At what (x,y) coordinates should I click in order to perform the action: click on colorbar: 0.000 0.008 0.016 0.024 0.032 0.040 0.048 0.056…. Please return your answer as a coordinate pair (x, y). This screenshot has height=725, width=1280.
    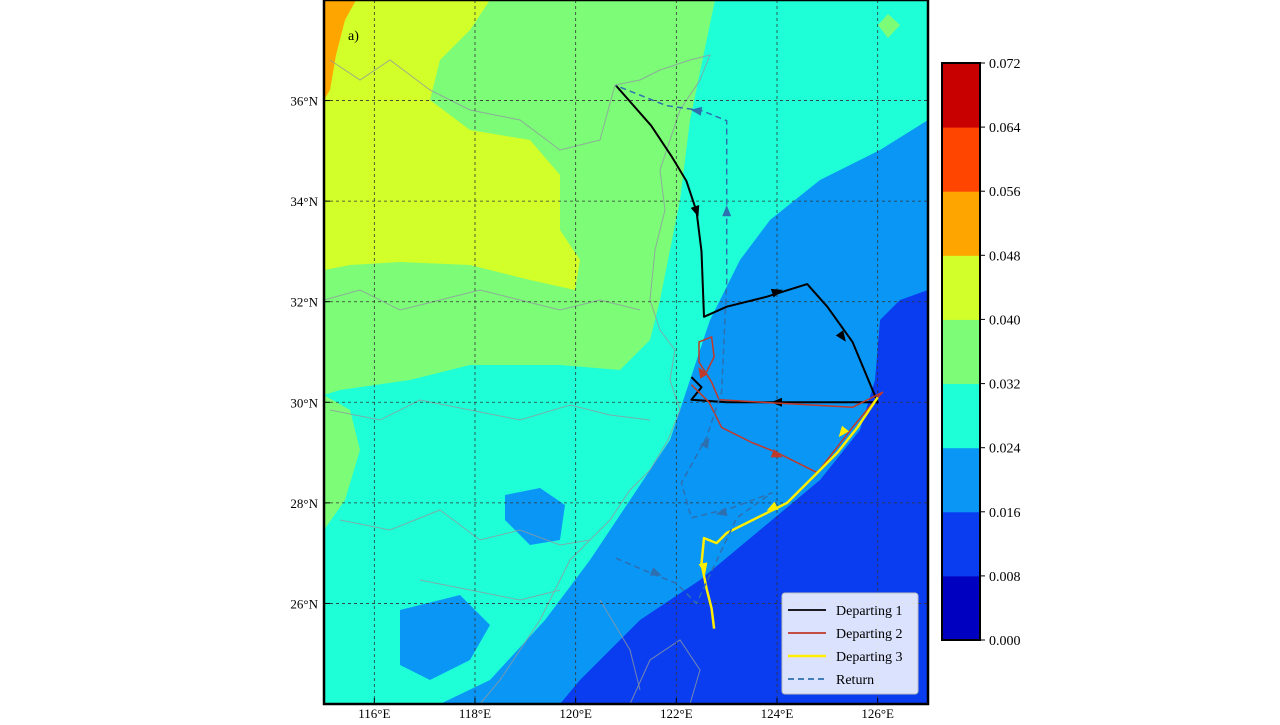
    Looking at the image, I should click on (981, 353).